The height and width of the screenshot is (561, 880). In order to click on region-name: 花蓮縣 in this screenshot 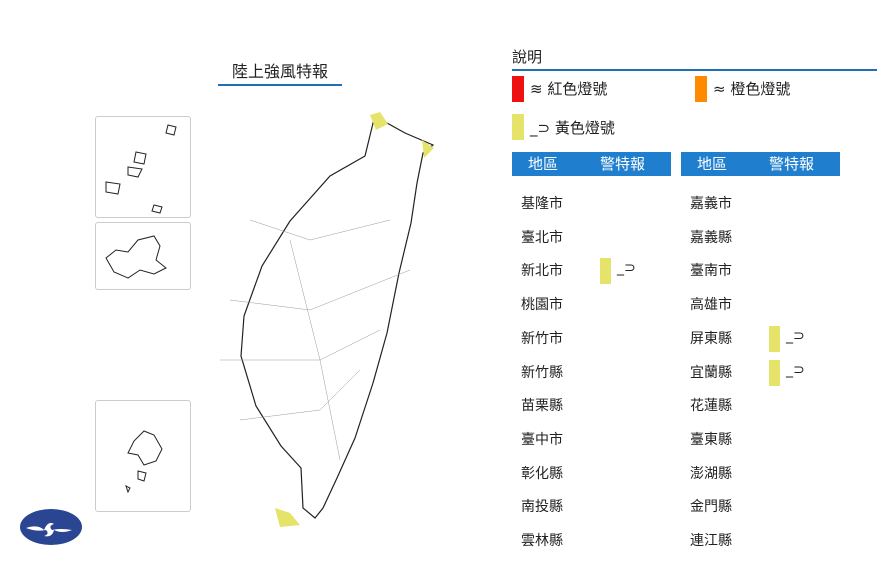, I will do `click(711, 406)`.